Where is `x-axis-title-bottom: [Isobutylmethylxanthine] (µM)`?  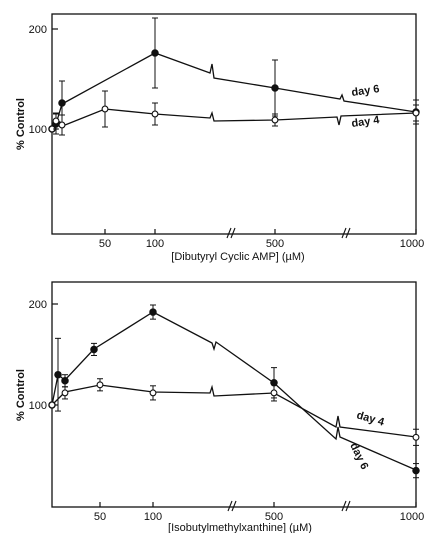 x-axis-title-bottom: [Isobutylmethylxanthine] (µM) is located at coordinates (240, 527).